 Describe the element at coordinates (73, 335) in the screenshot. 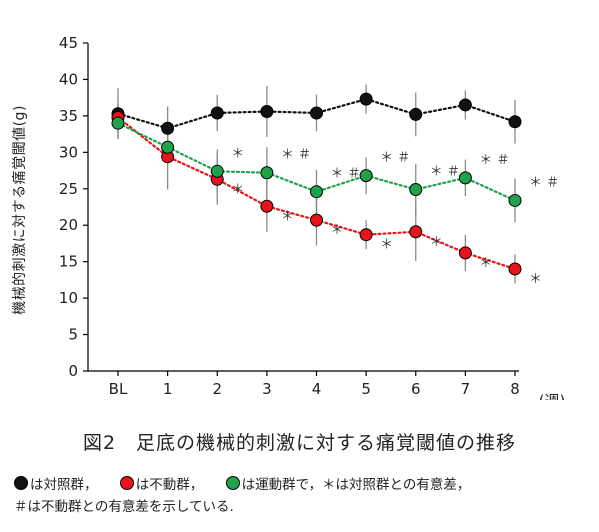

I see `y-tick-label: 5` at that location.